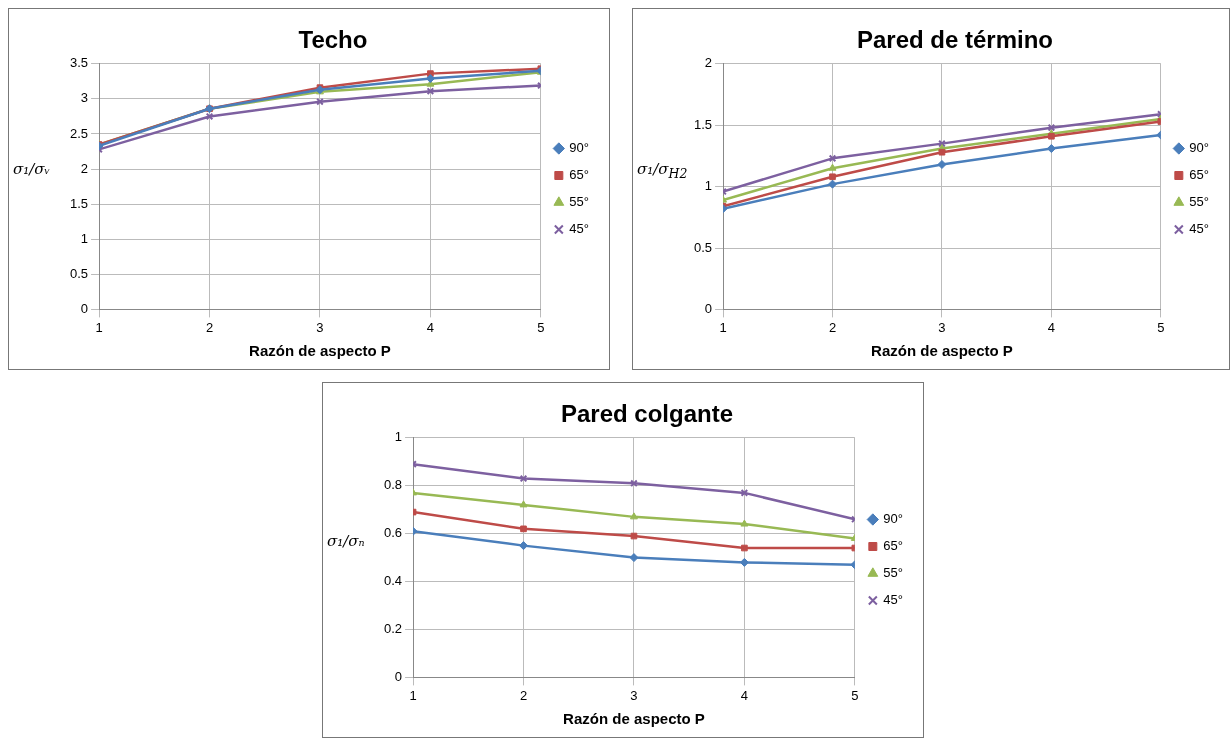 The height and width of the screenshot is (738, 1231). Describe the element at coordinates (955, 40) in the screenshot. I see `chart-title: Pared de término` at that location.